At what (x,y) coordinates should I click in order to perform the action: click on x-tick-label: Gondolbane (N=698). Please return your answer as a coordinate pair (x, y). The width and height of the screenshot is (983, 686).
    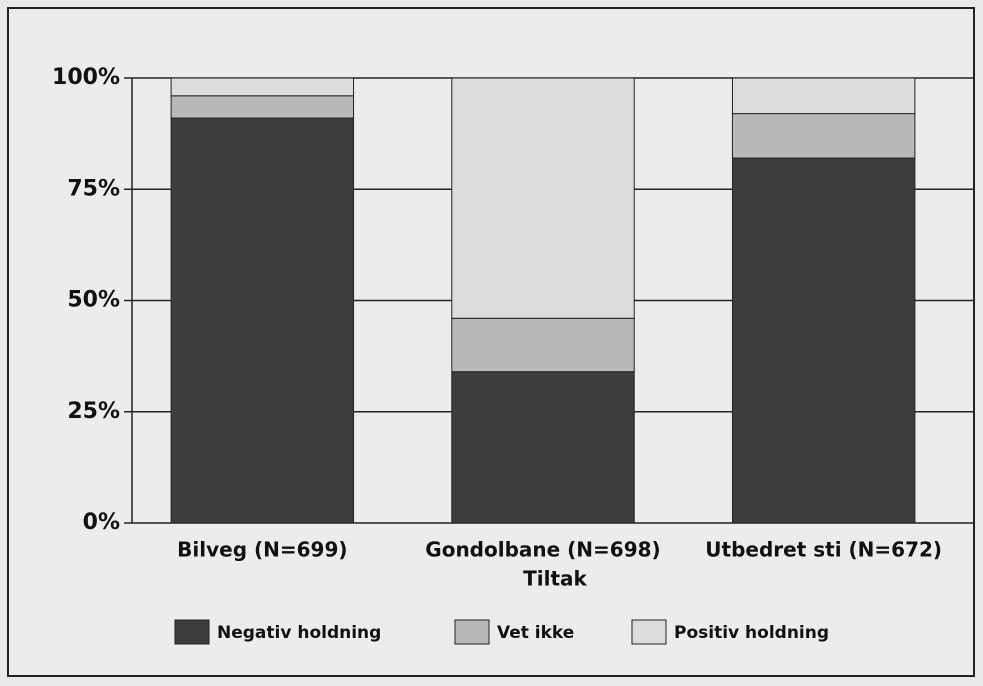
    Looking at the image, I should click on (542, 550).